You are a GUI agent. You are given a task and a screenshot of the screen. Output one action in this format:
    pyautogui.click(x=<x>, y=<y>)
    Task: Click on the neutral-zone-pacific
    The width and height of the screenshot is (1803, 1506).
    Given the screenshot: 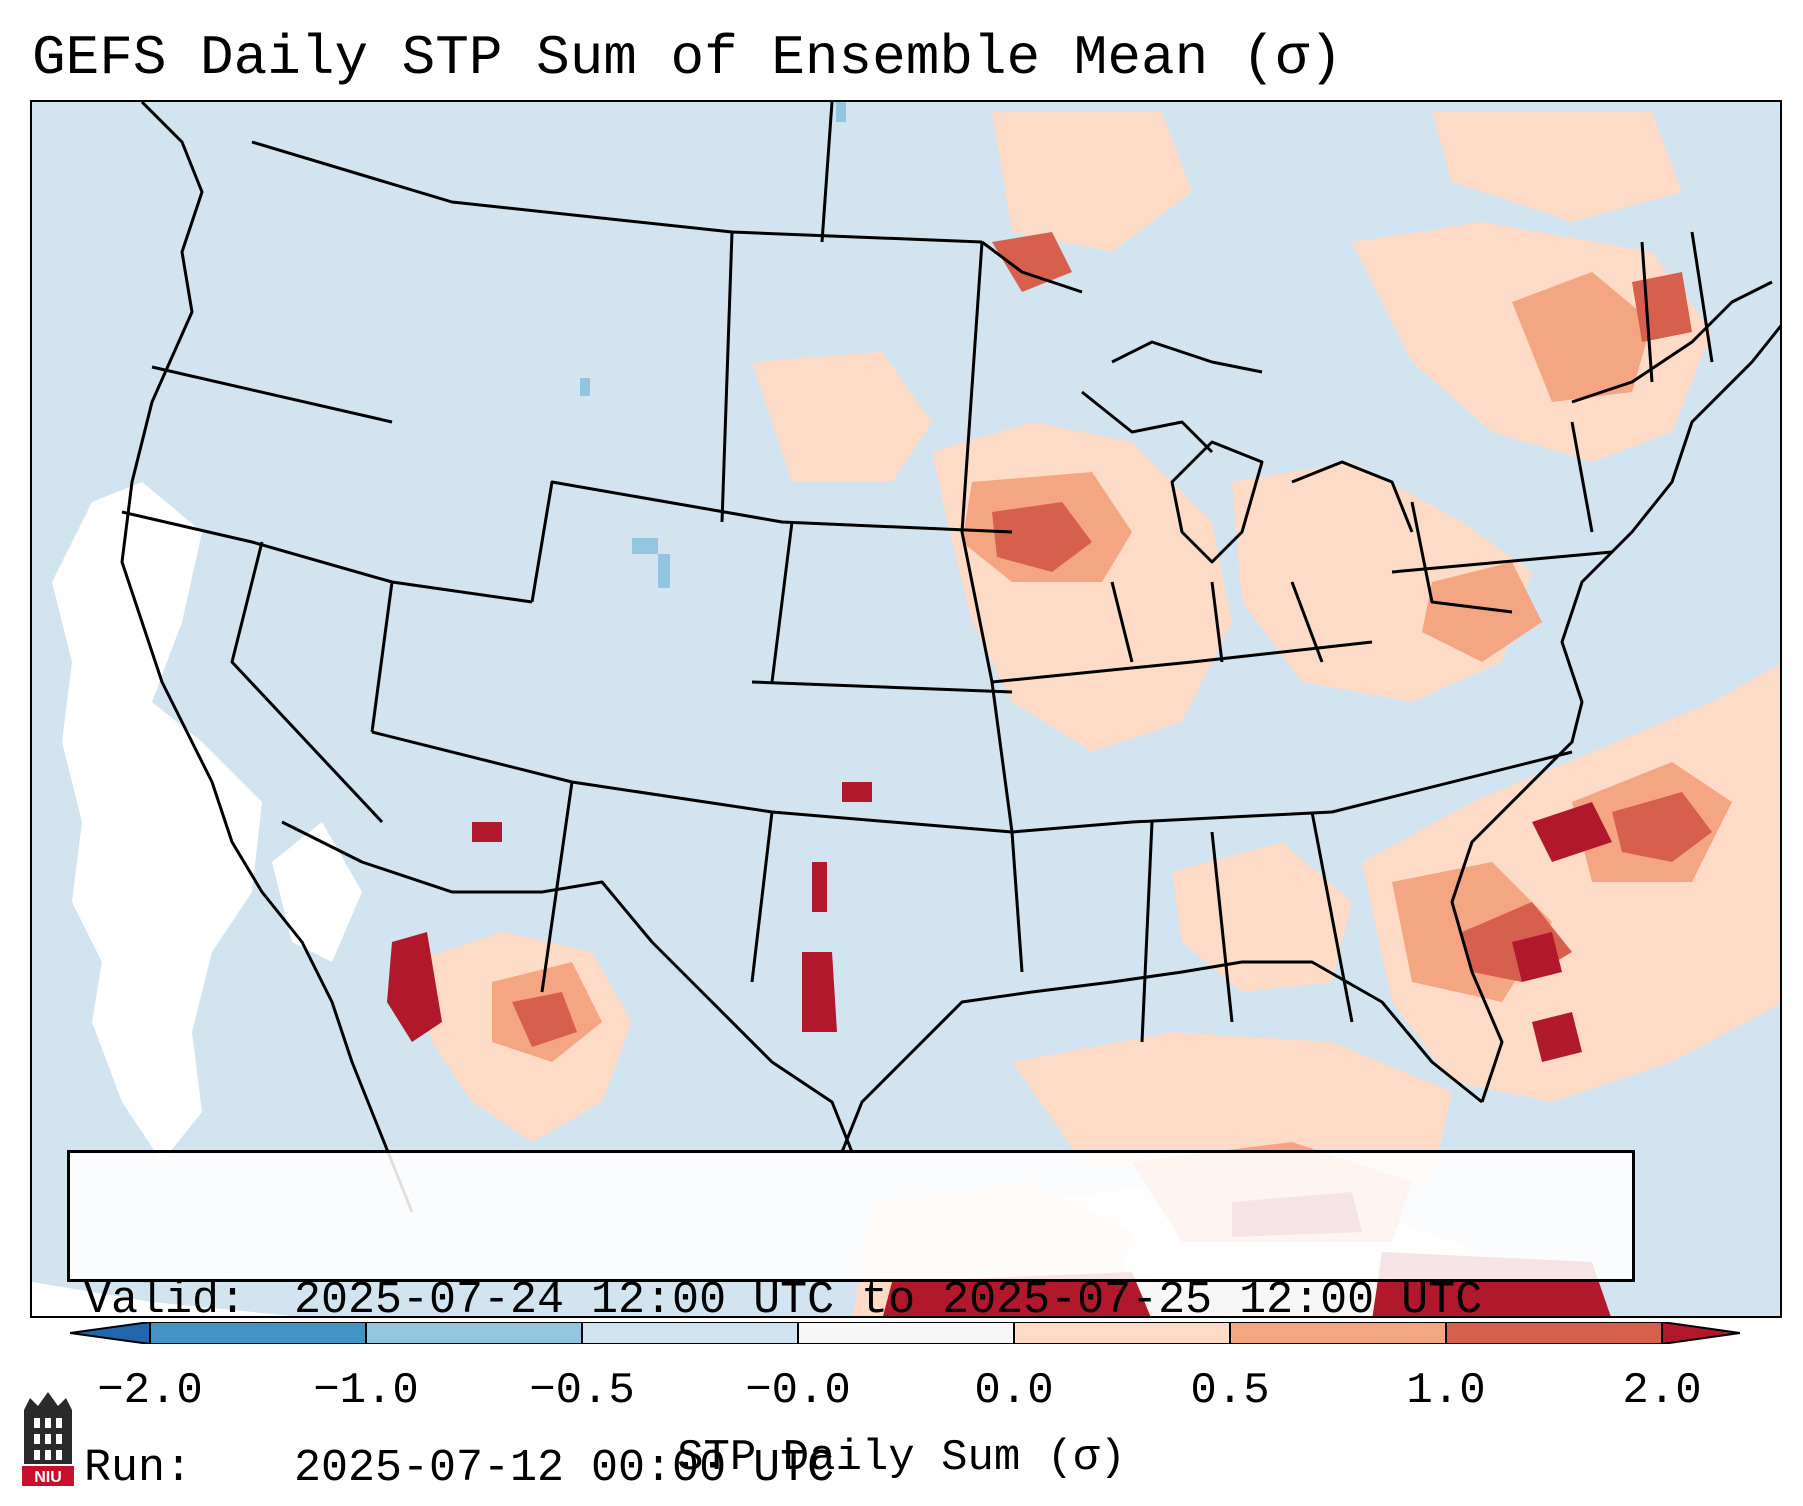 What is the action you would take?
    pyautogui.click(x=197, y=899)
    